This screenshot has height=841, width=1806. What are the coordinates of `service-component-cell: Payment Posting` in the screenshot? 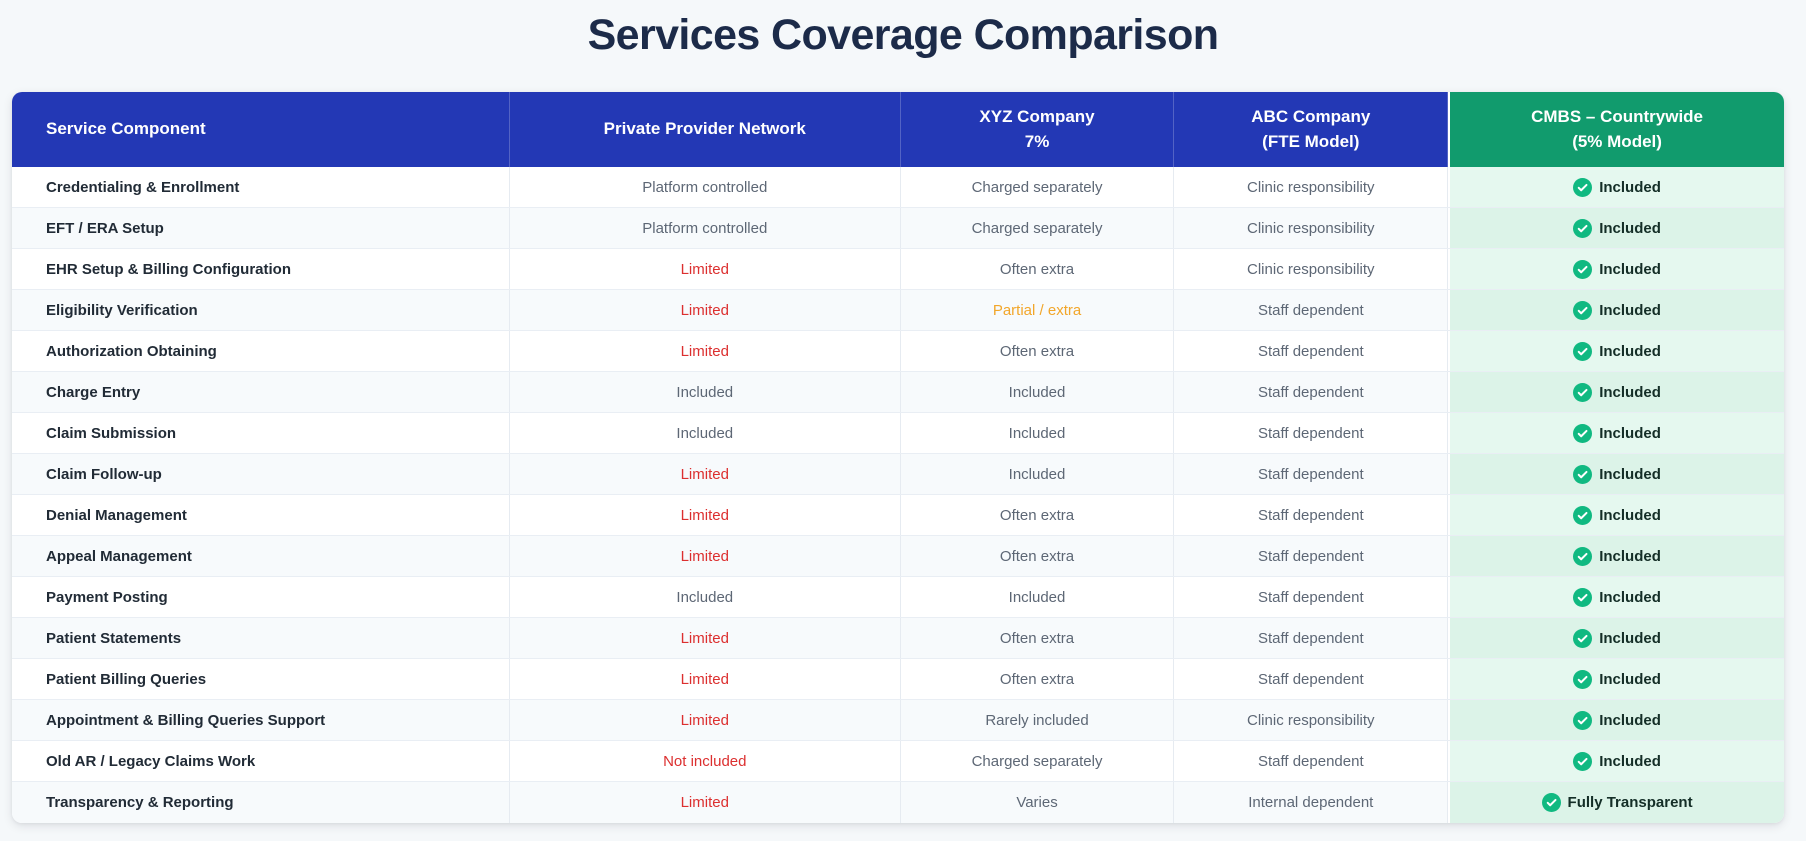 It's located at (261, 597).